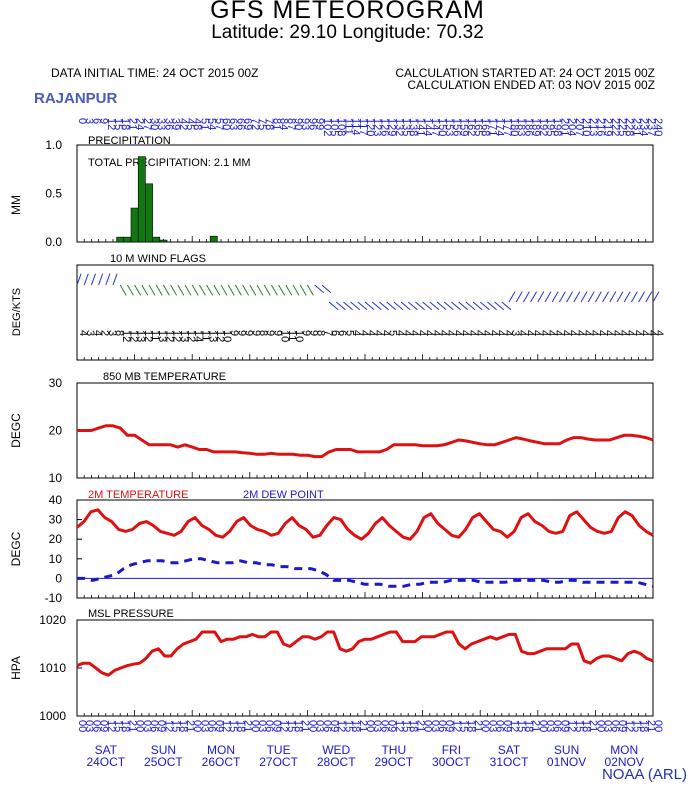 Image resolution: width=695 pixels, height=787 pixels. I want to click on hour-top-label: 126, so click(384, 127).